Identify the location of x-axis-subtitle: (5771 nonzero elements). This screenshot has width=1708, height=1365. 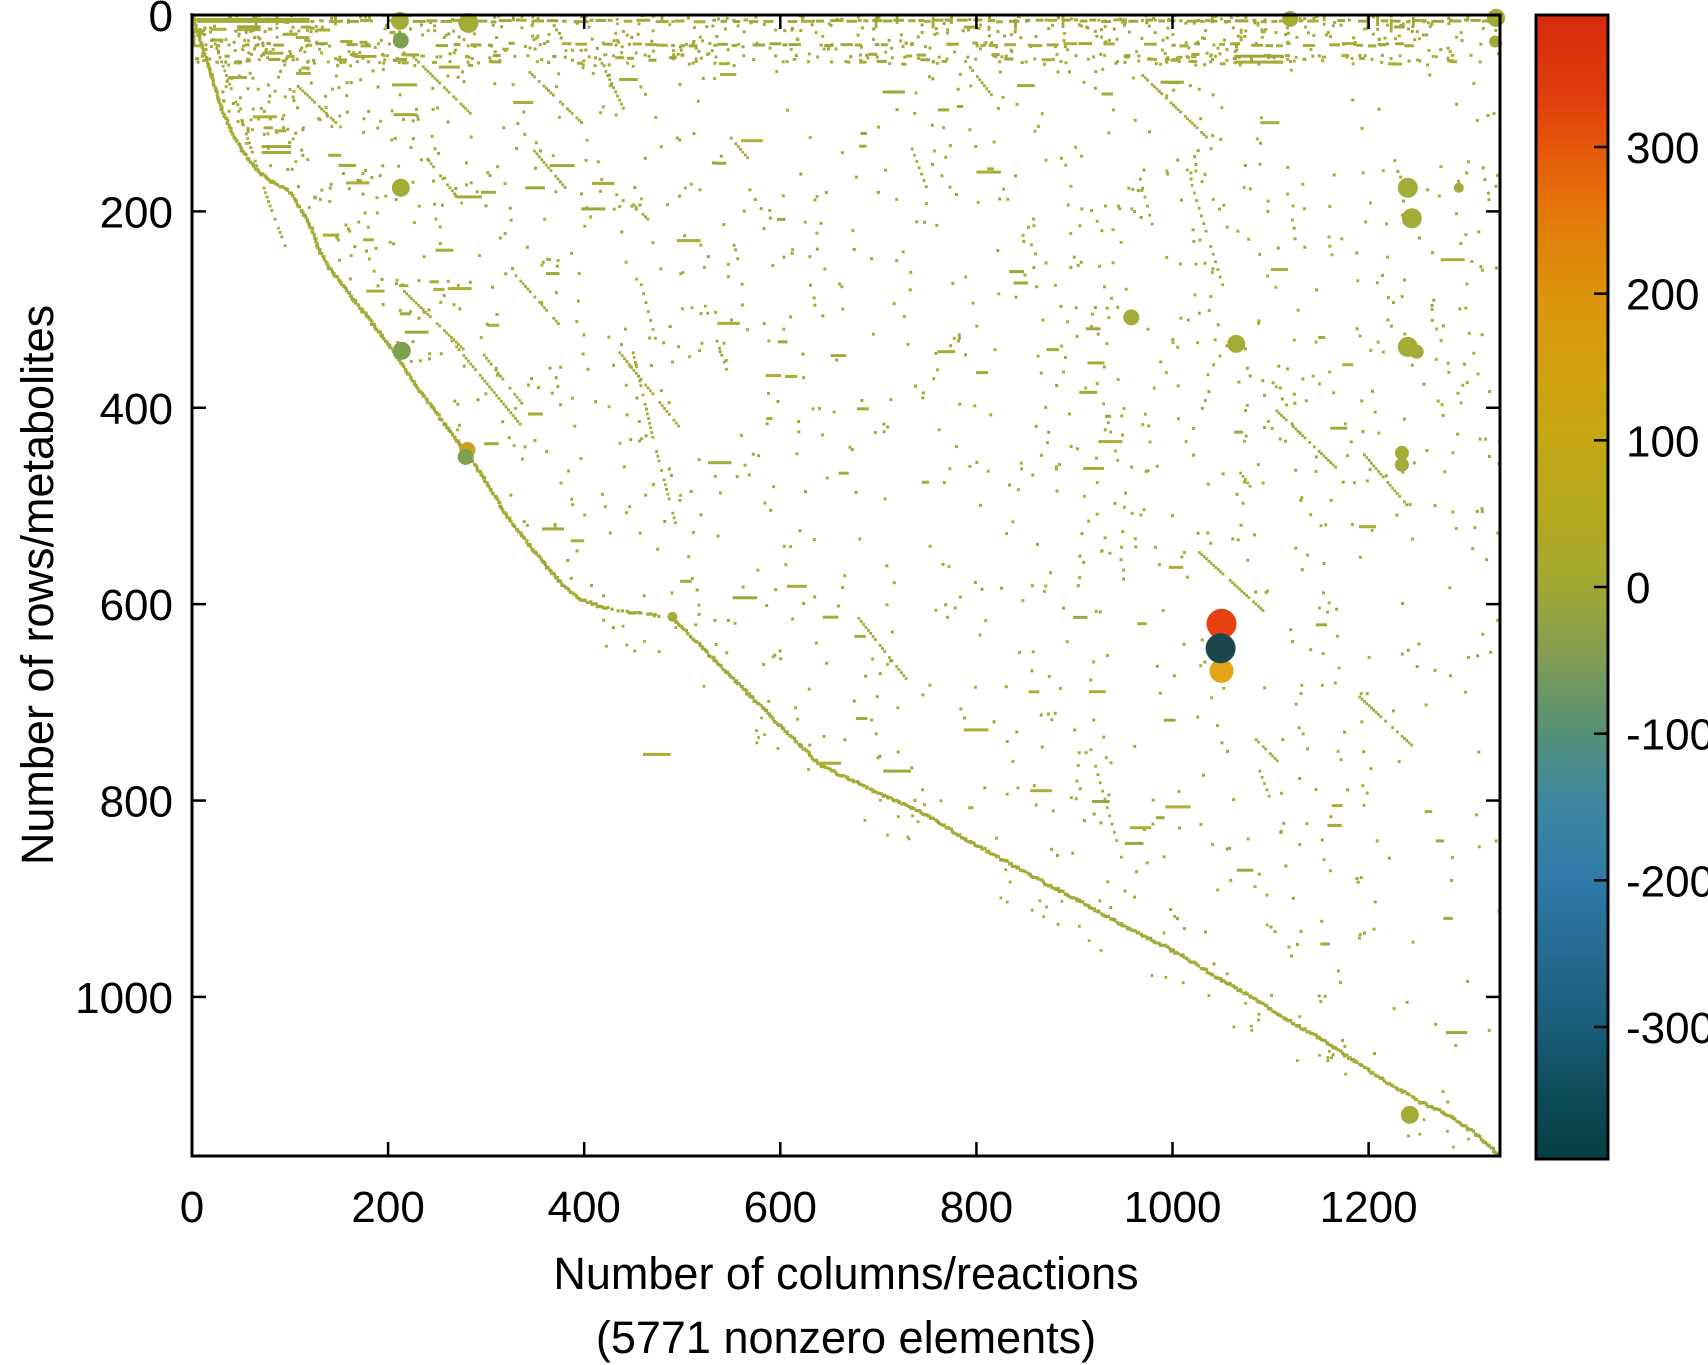
(846, 1337).